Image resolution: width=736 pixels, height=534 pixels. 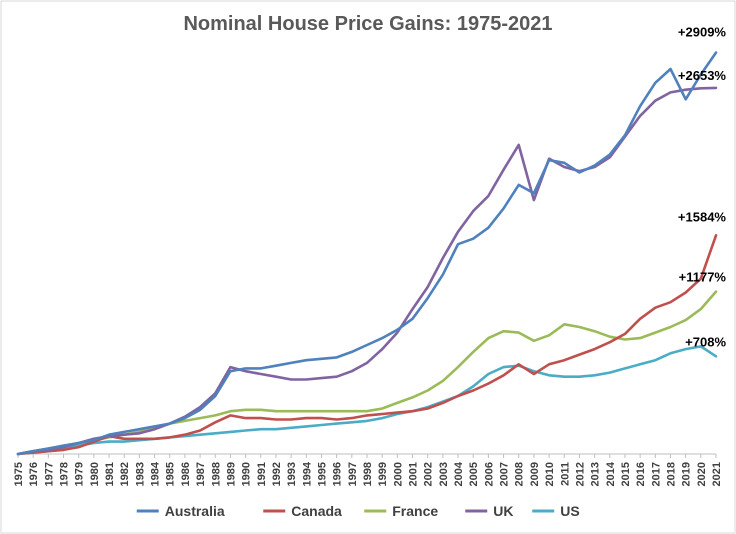 What do you see at coordinates (550, 474) in the screenshot?
I see `x-tick-label: 2010` at bounding box center [550, 474].